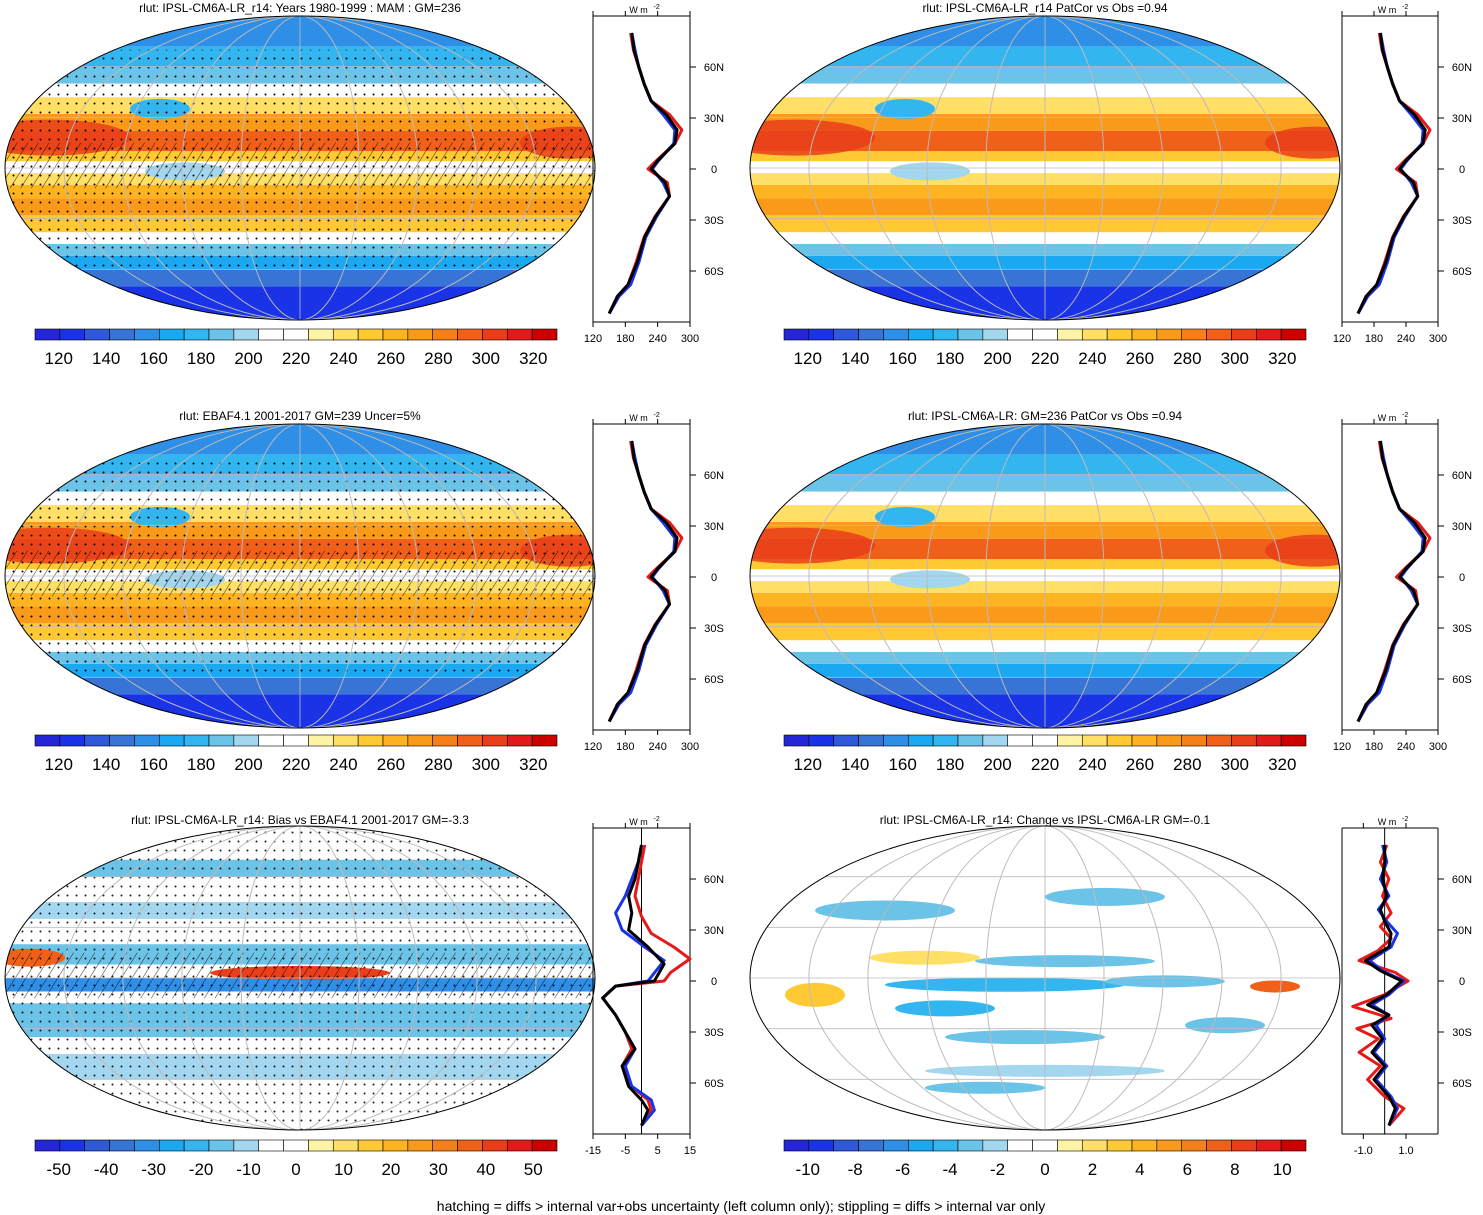 Image resolution: width=1483 pixels, height=1215 pixels. I want to click on colorbar-tick-label: 30, so click(438, 1169).